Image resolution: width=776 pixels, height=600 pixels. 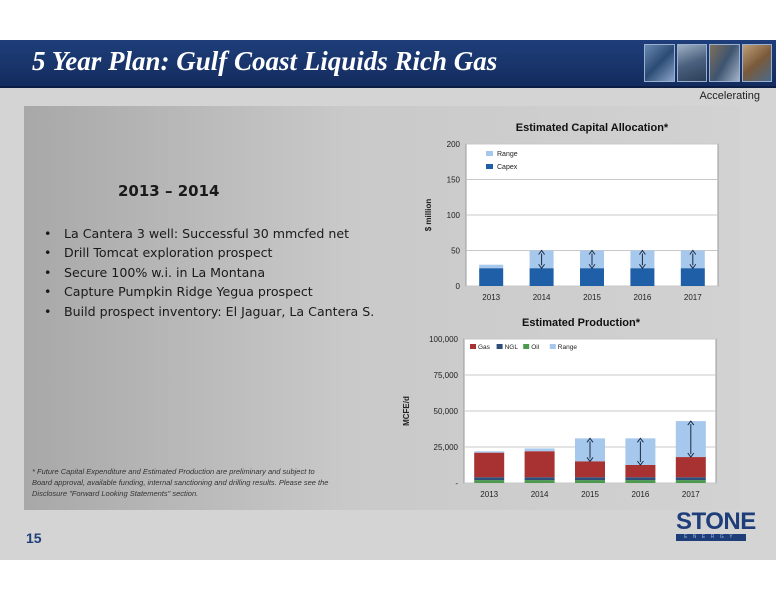 What do you see at coordinates (34, 538) in the screenshot?
I see `page-number: 15` at bounding box center [34, 538].